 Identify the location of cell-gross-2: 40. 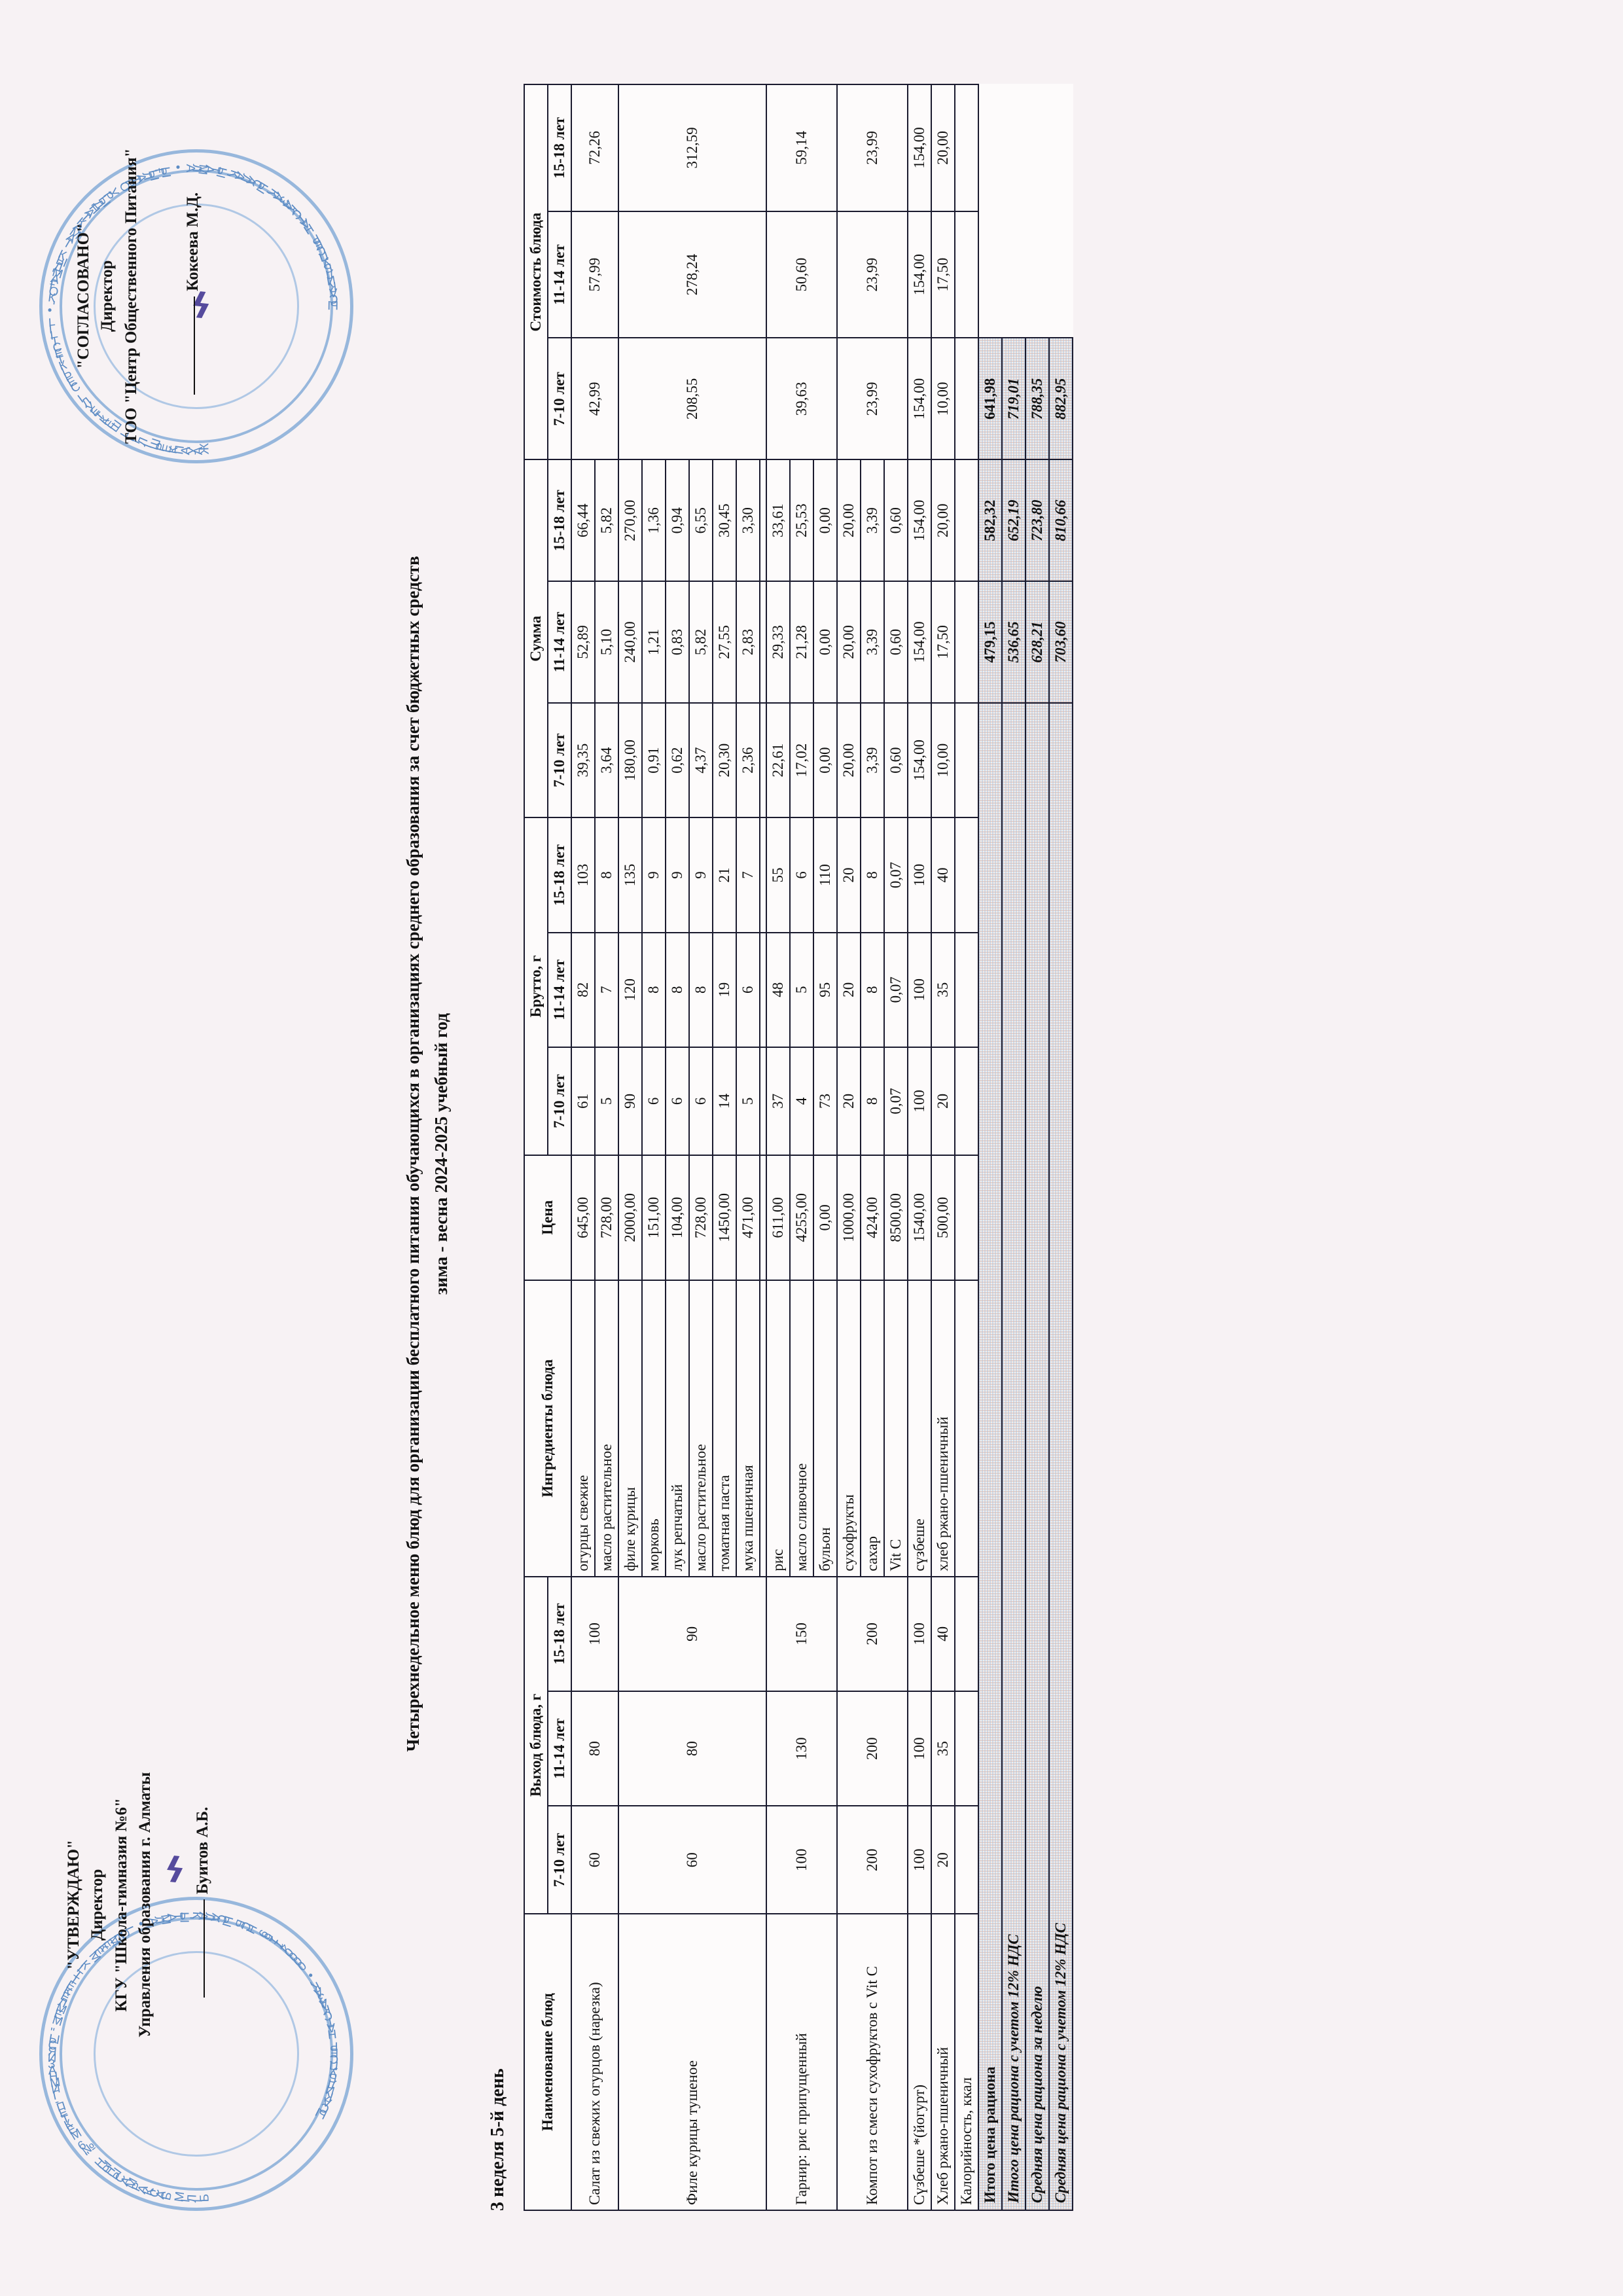
(943, 875).